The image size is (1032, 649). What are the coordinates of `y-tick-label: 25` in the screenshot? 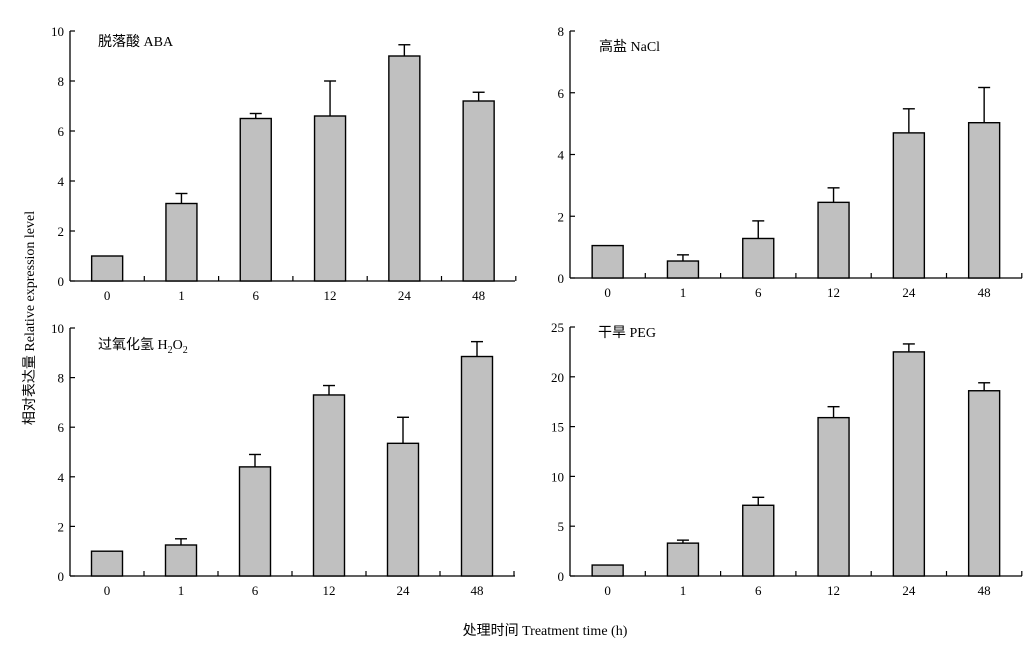 It's located at (557, 327).